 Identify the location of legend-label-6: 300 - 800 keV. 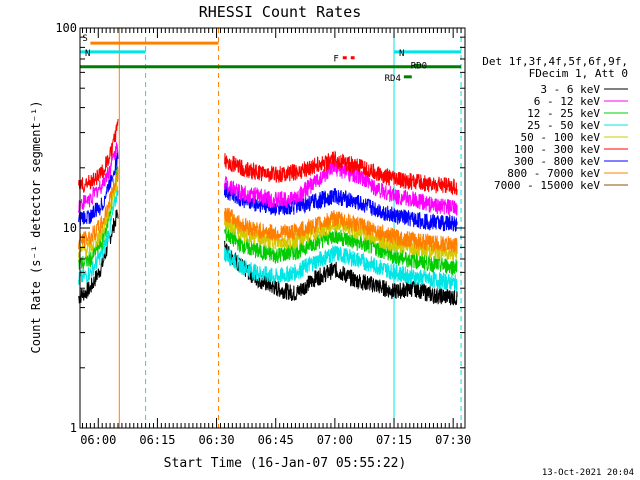
(557, 161).